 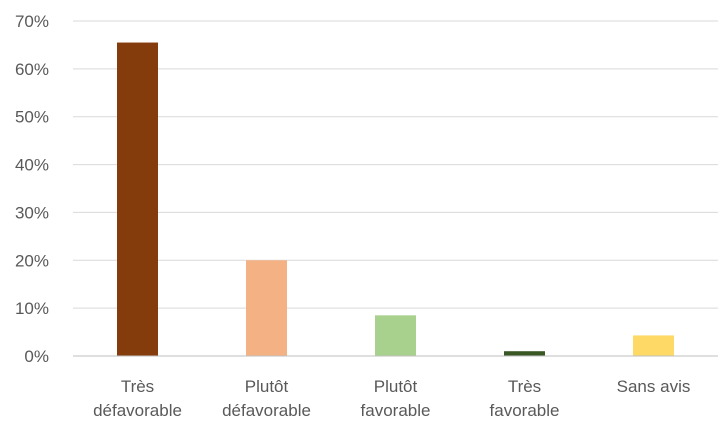 I want to click on y-tick-label: 70%, so click(x=32, y=21).